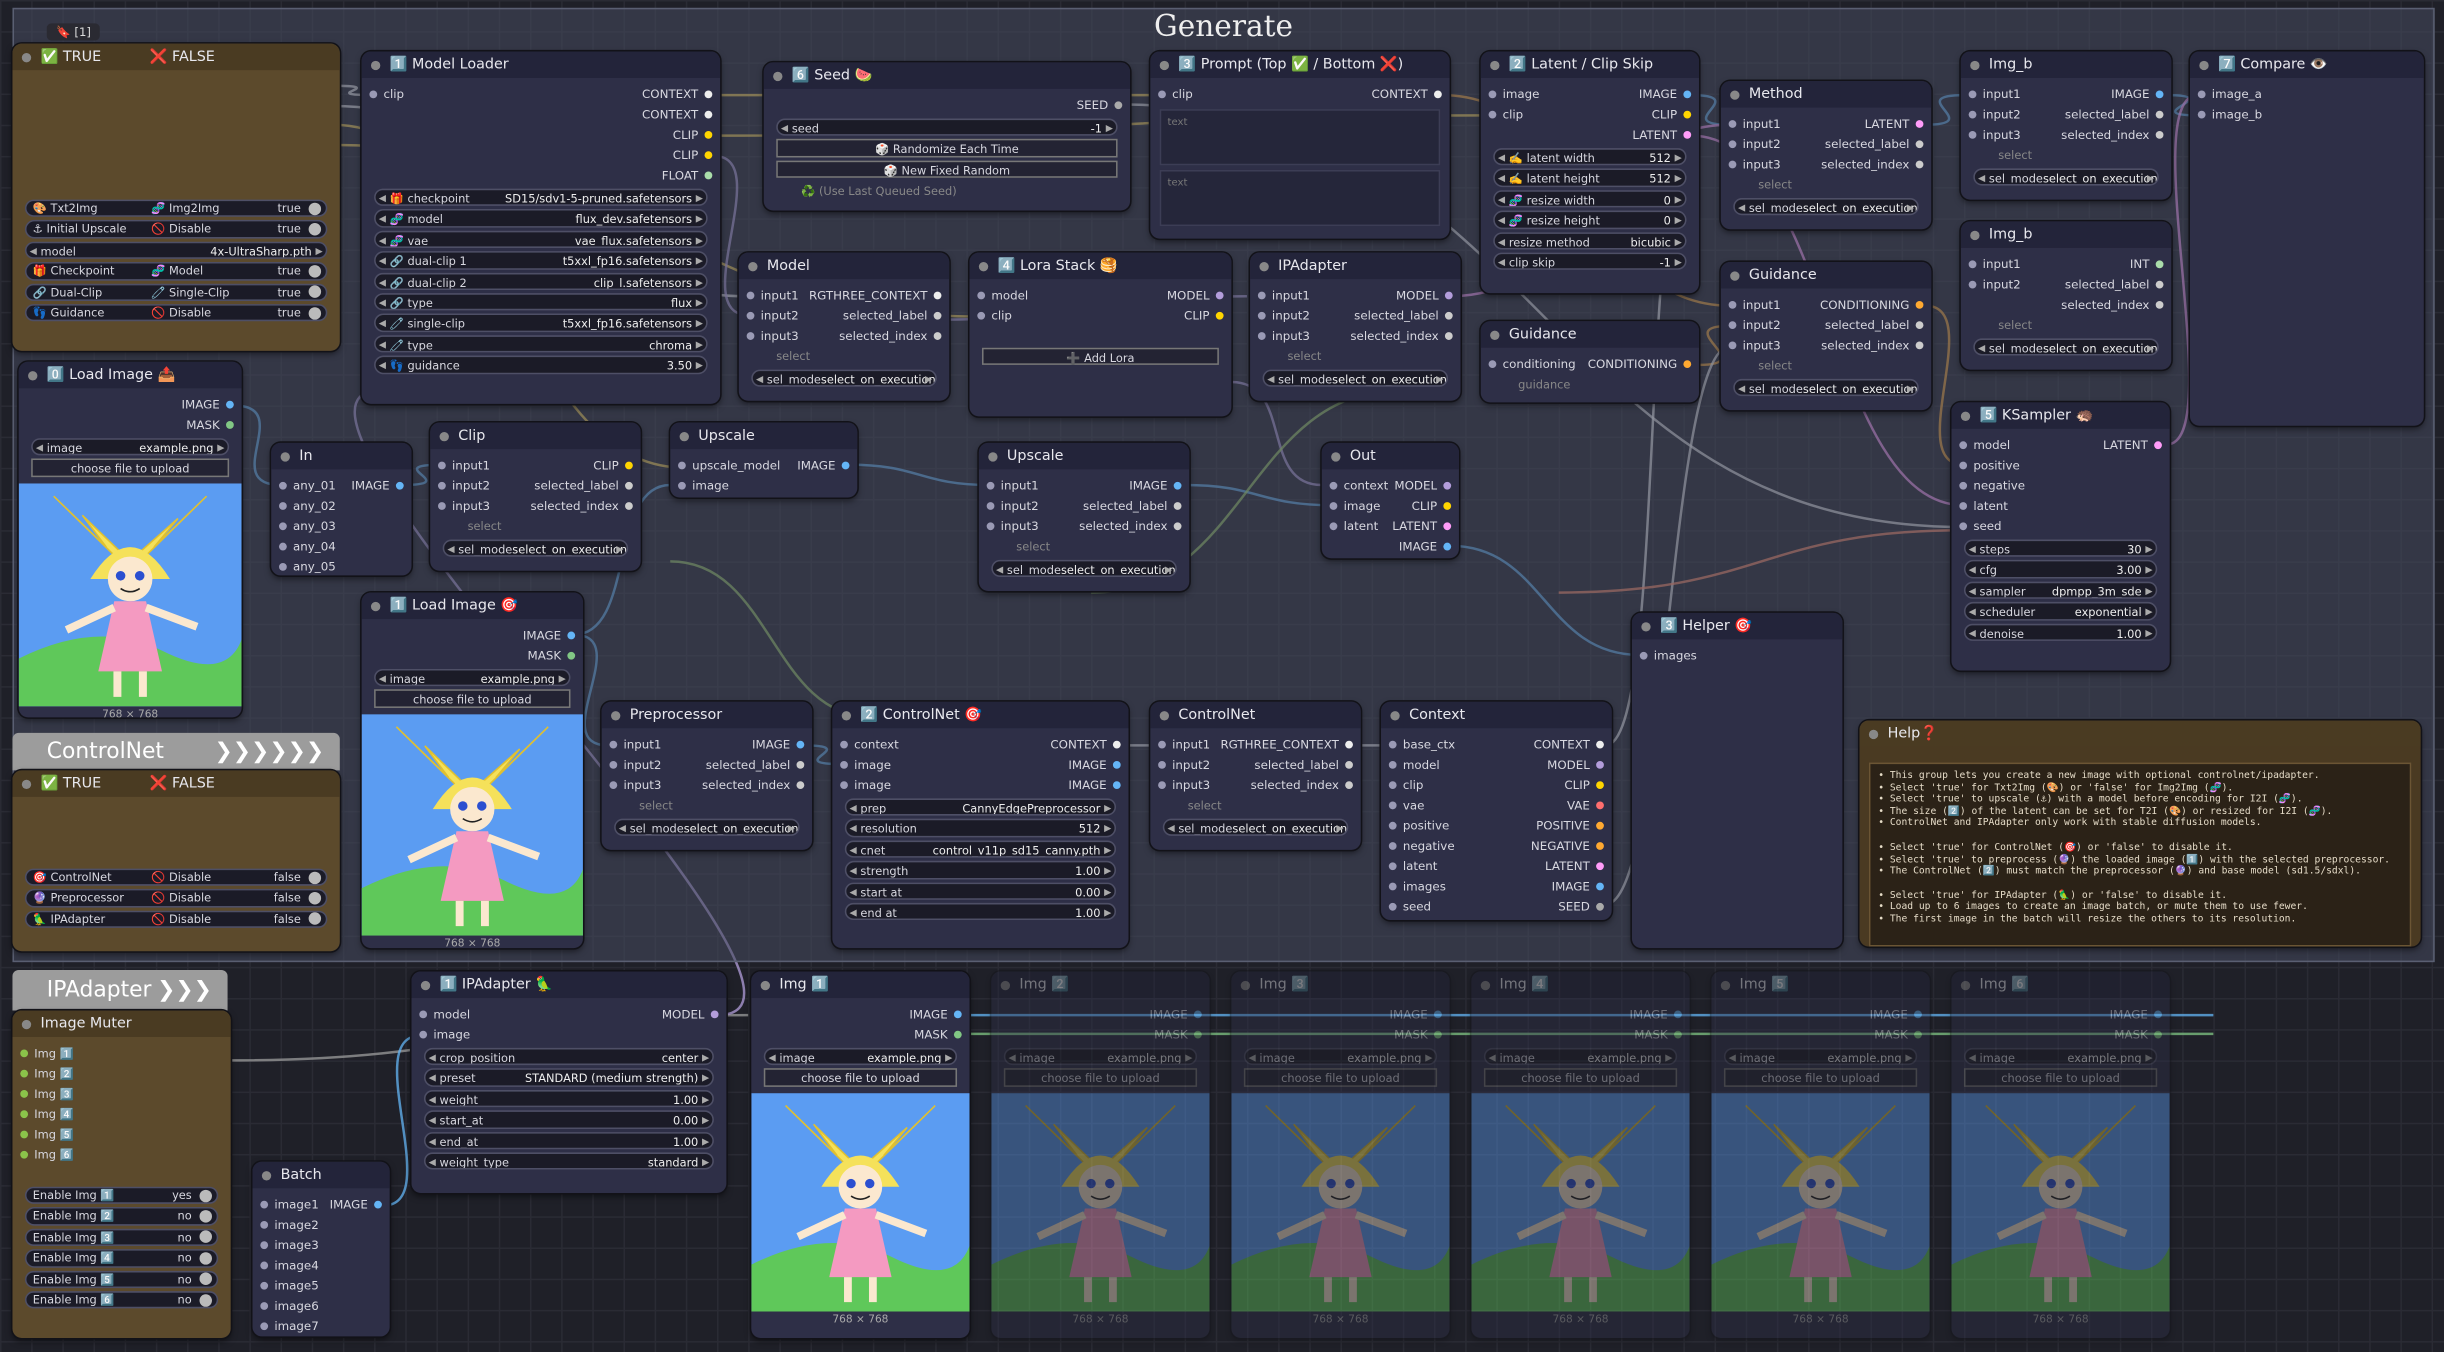  Describe the element at coordinates (947, 148) in the screenshot. I see `button: 🎲 Randomize Each Time` at that location.